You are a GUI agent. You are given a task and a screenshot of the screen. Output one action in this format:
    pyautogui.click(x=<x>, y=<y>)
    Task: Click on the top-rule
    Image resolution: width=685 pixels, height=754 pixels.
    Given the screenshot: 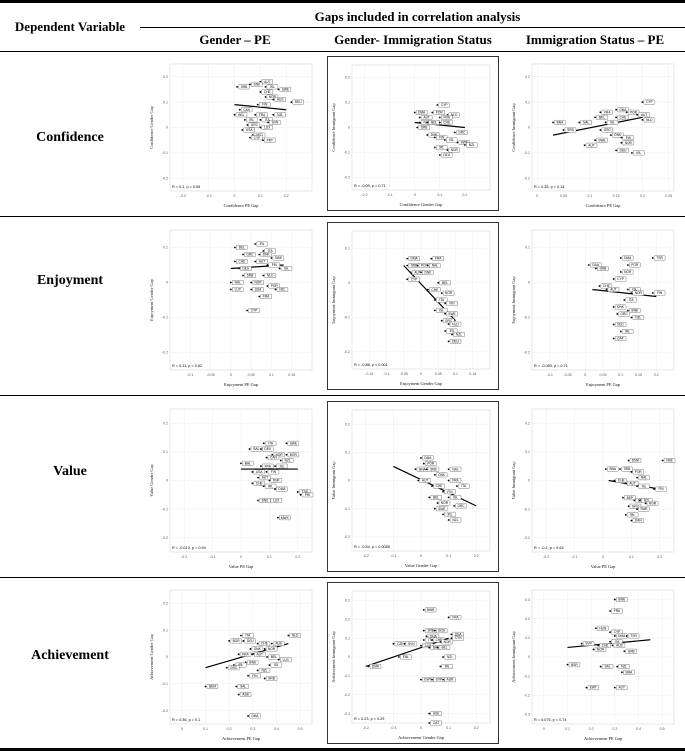 What is the action you would take?
    pyautogui.click(x=342, y=1)
    